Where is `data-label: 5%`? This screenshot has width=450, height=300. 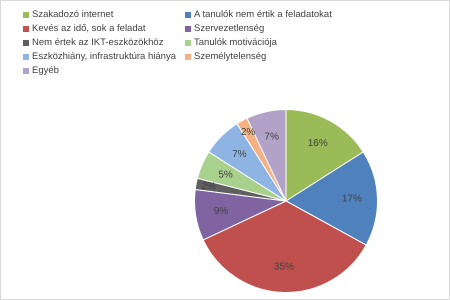
data-label: 5% is located at coordinates (225, 175).